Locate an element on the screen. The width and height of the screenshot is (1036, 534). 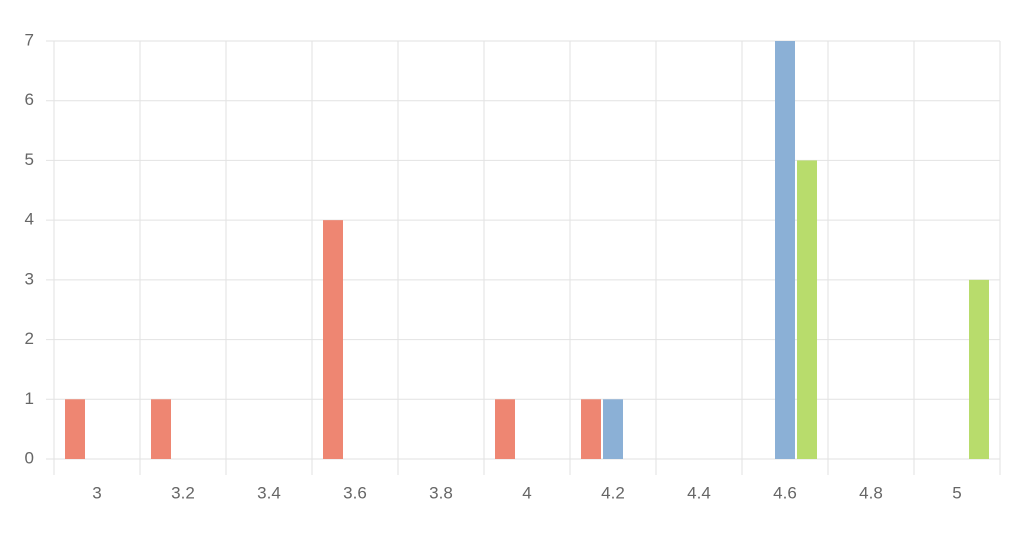
x-tick-label: 4 is located at coordinates (526, 492).